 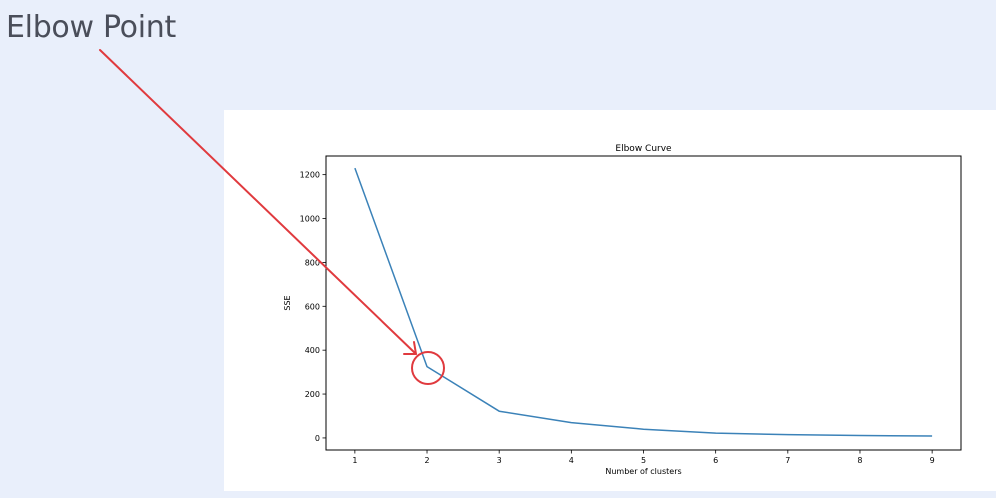 What do you see at coordinates (310, 219) in the screenshot?
I see `y-tick-label: 1000` at bounding box center [310, 219].